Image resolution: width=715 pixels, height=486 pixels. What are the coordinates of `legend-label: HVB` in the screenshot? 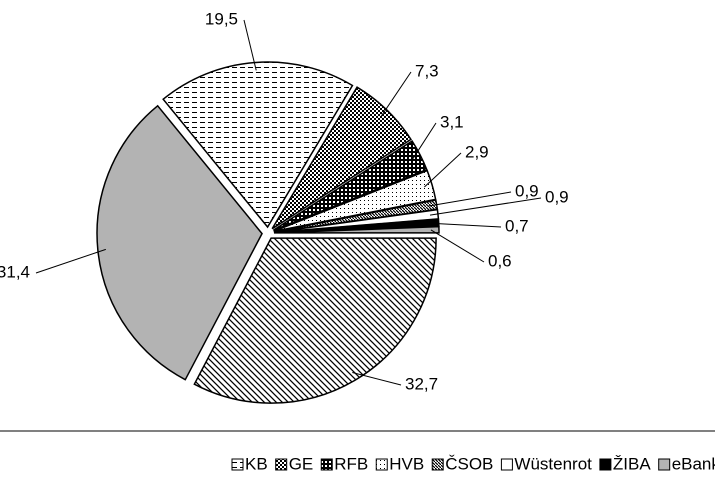 It's located at (406, 463).